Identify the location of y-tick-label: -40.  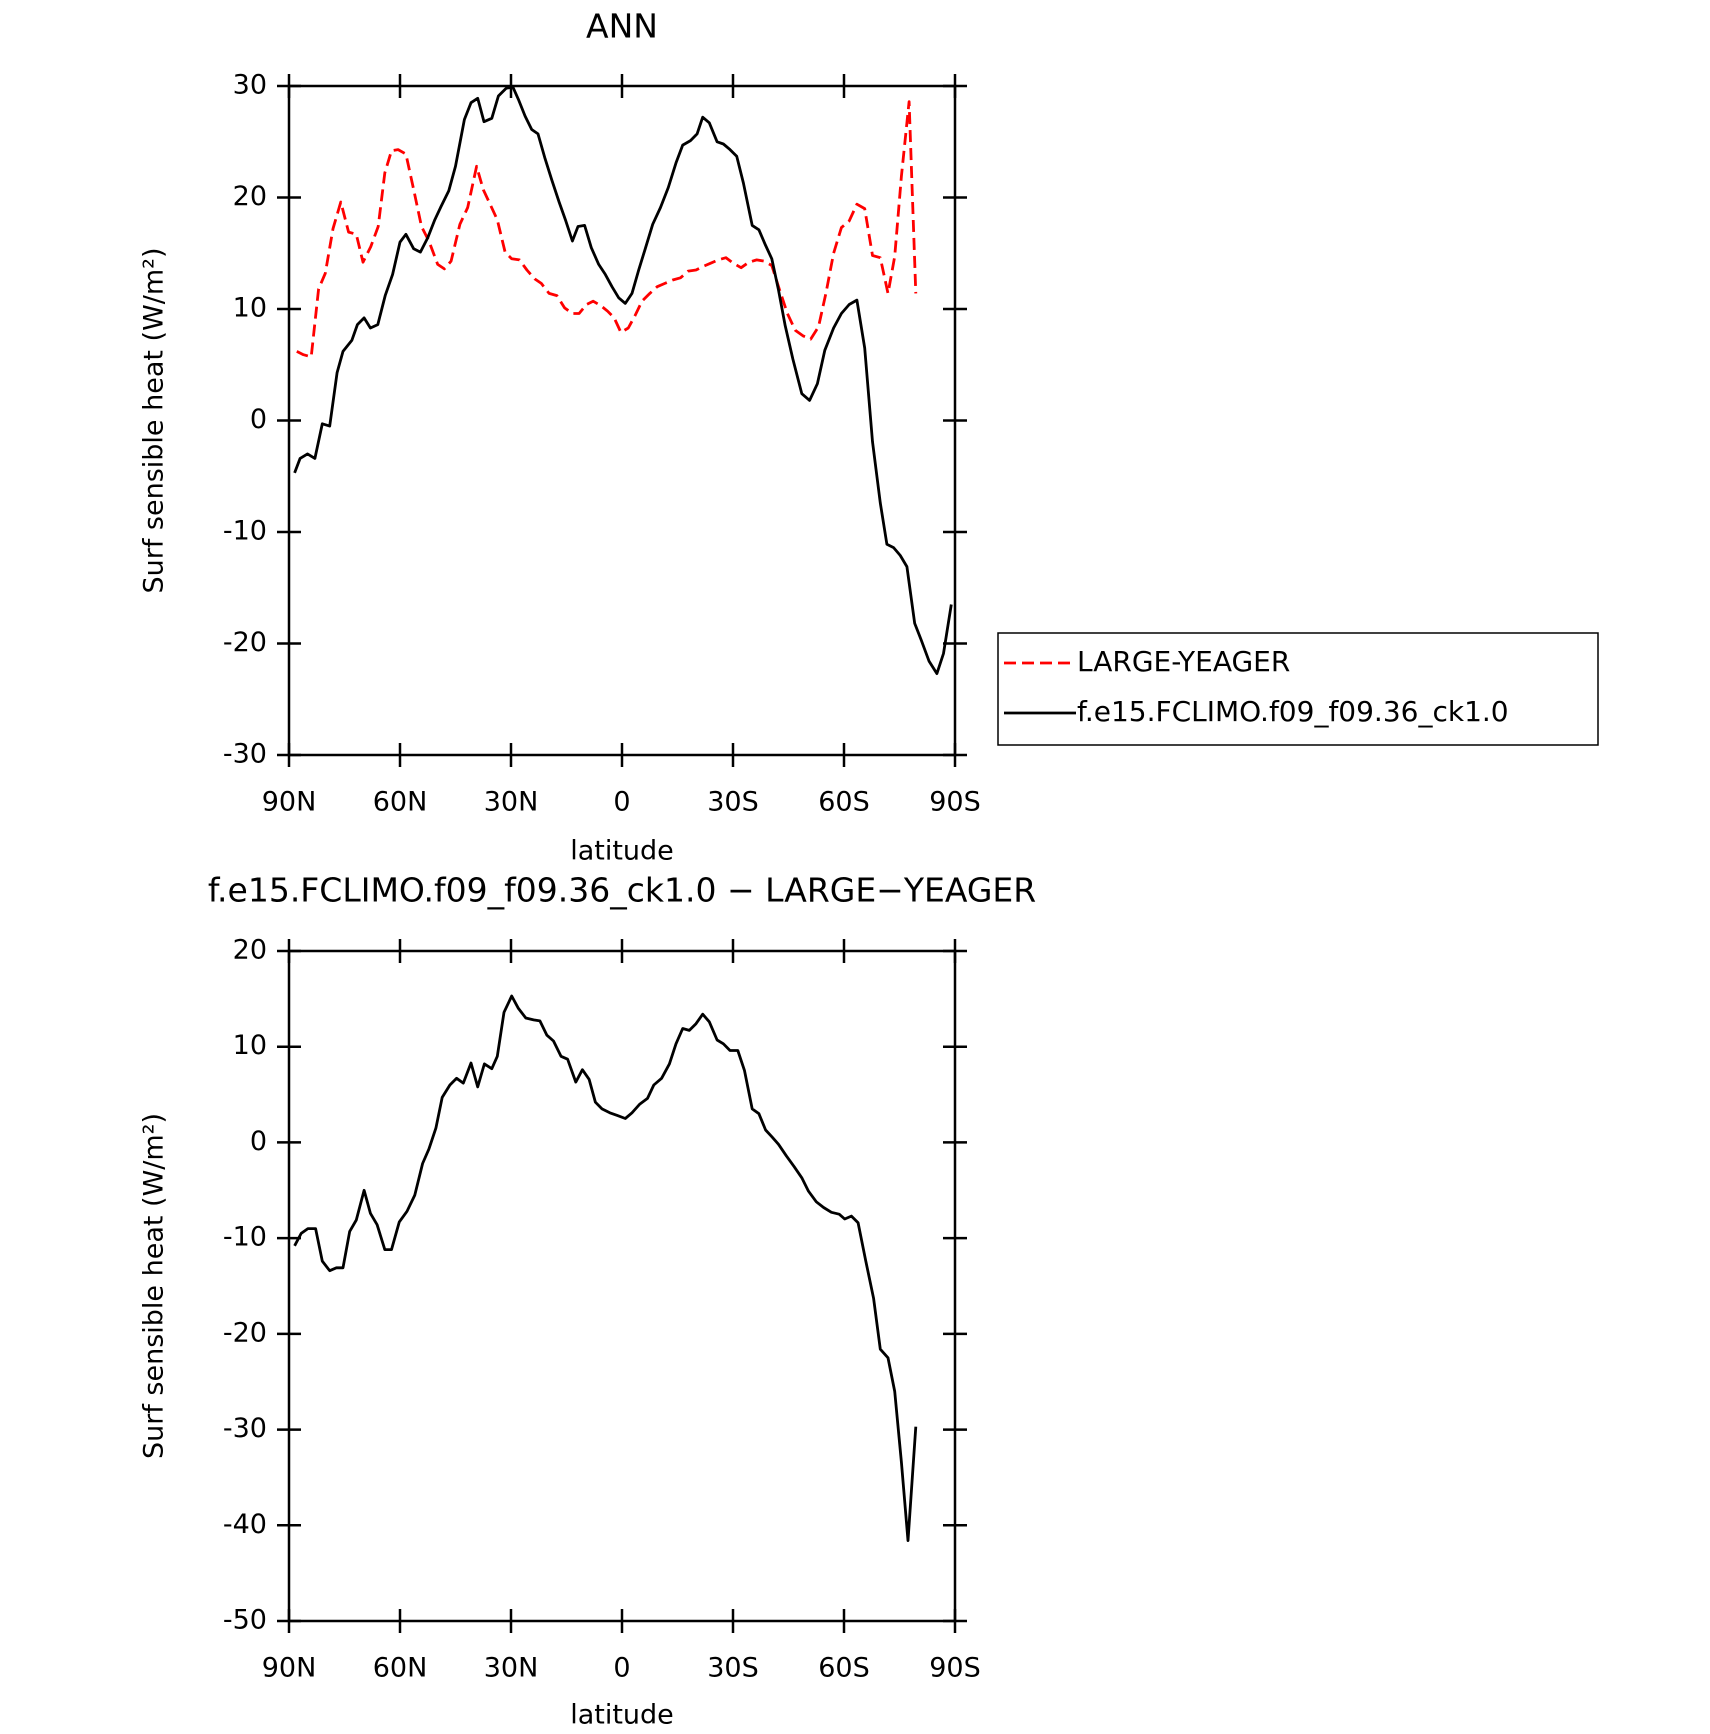
(245, 1524).